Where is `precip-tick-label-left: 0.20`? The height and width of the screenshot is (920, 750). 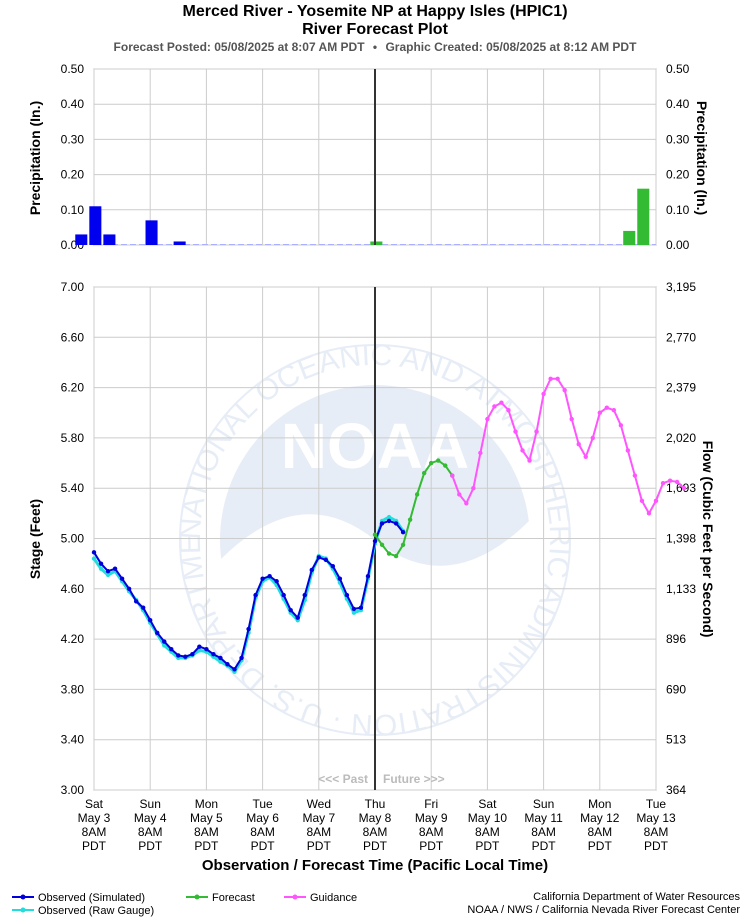 precip-tick-label-left: 0.20 is located at coordinates (73, 175).